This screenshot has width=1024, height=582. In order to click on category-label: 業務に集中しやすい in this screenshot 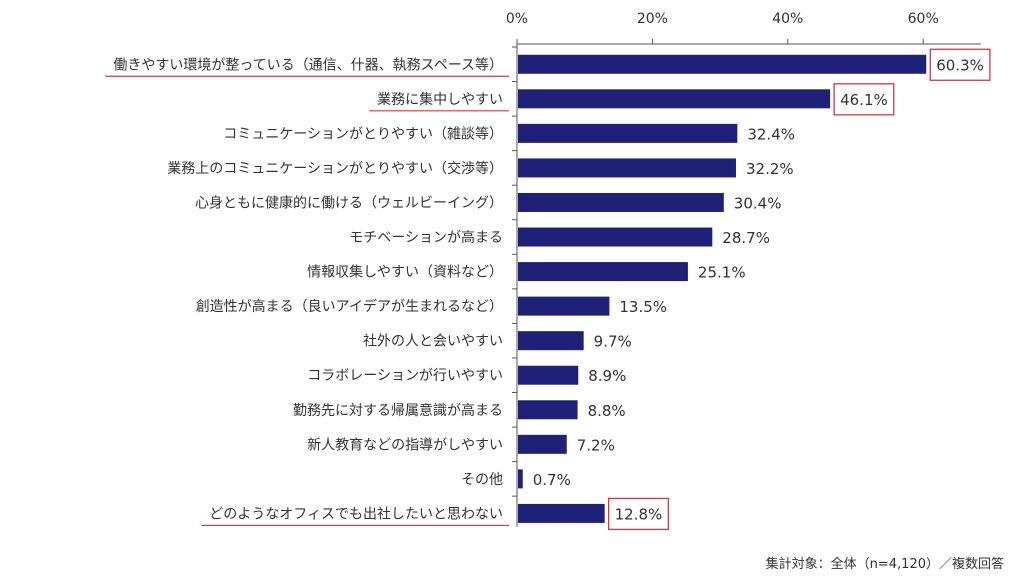, I will do `click(440, 99)`.